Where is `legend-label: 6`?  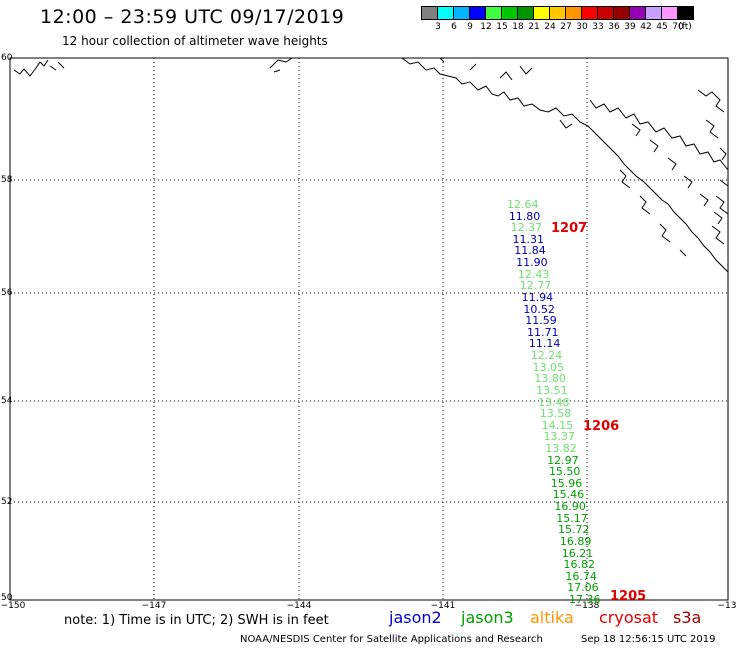 legend-label: 6 is located at coordinates (454, 27).